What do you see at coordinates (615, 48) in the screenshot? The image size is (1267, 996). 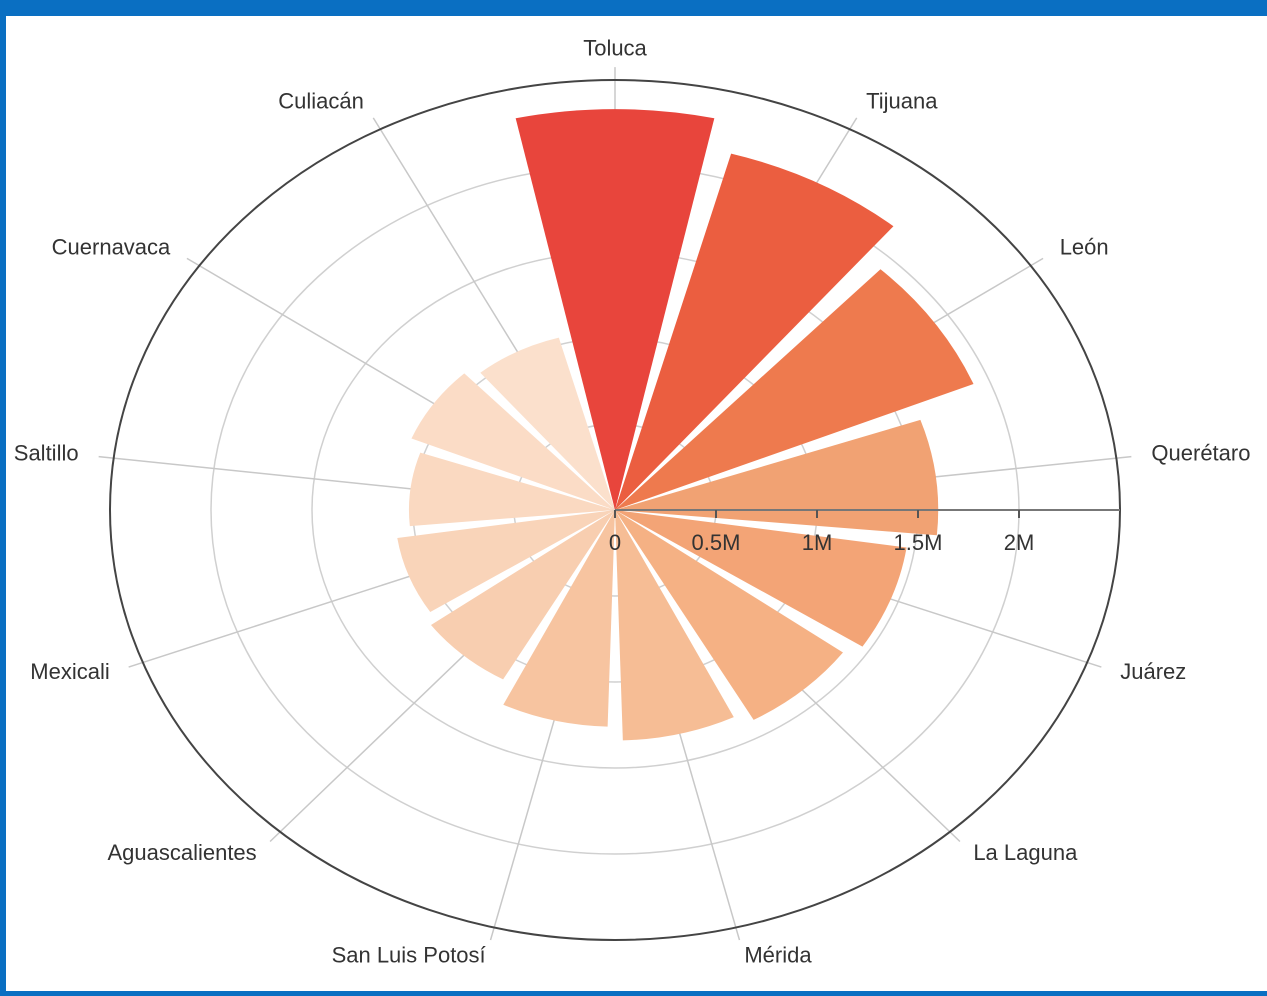 I see `category-label: Toluca` at bounding box center [615, 48].